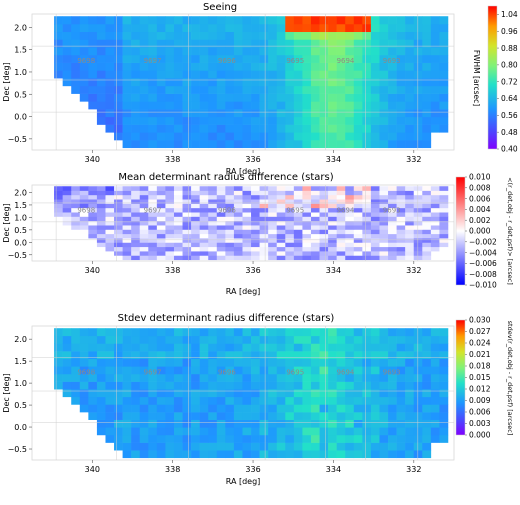 This screenshot has width=520, height=505. What do you see at coordinates (483, 242) in the screenshot?
I see `colorbar-tick-label: −0.002` at bounding box center [483, 242].